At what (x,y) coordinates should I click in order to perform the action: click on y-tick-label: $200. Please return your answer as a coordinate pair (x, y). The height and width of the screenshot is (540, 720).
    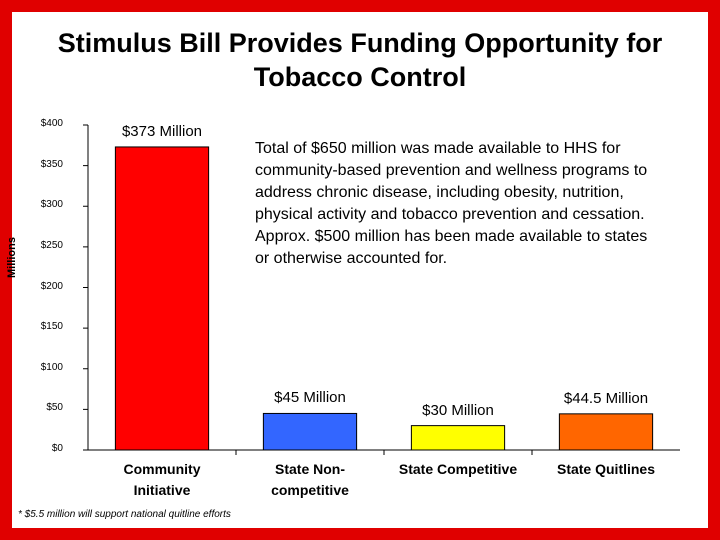
    Looking at the image, I should click on (51, 286).